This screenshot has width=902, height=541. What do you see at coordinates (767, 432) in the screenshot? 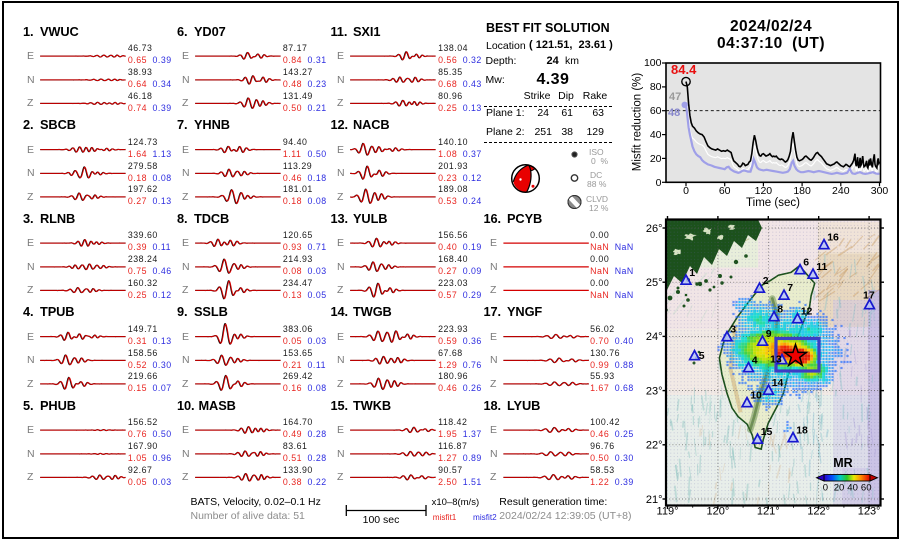
I see `svg-text: 15` at bounding box center [767, 432].